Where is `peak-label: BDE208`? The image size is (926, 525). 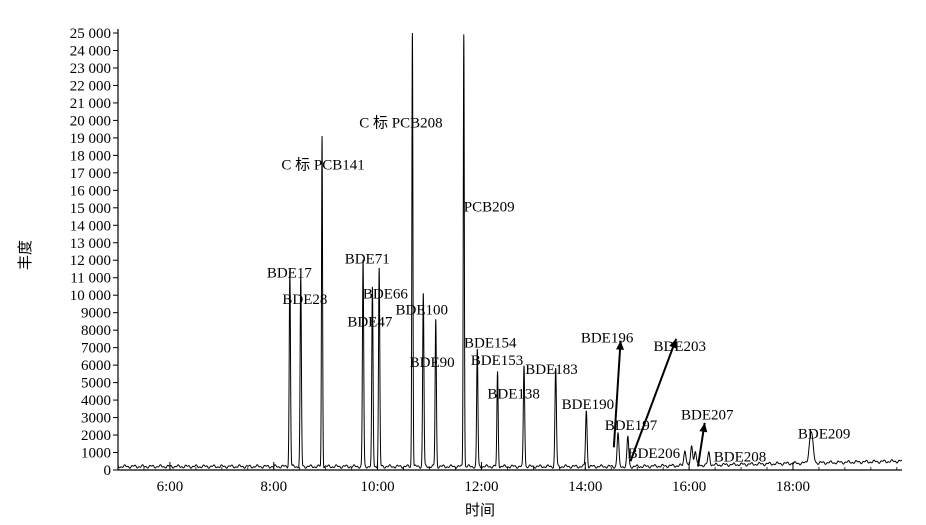 peak-label: BDE208 is located at coordinates (740, 457).